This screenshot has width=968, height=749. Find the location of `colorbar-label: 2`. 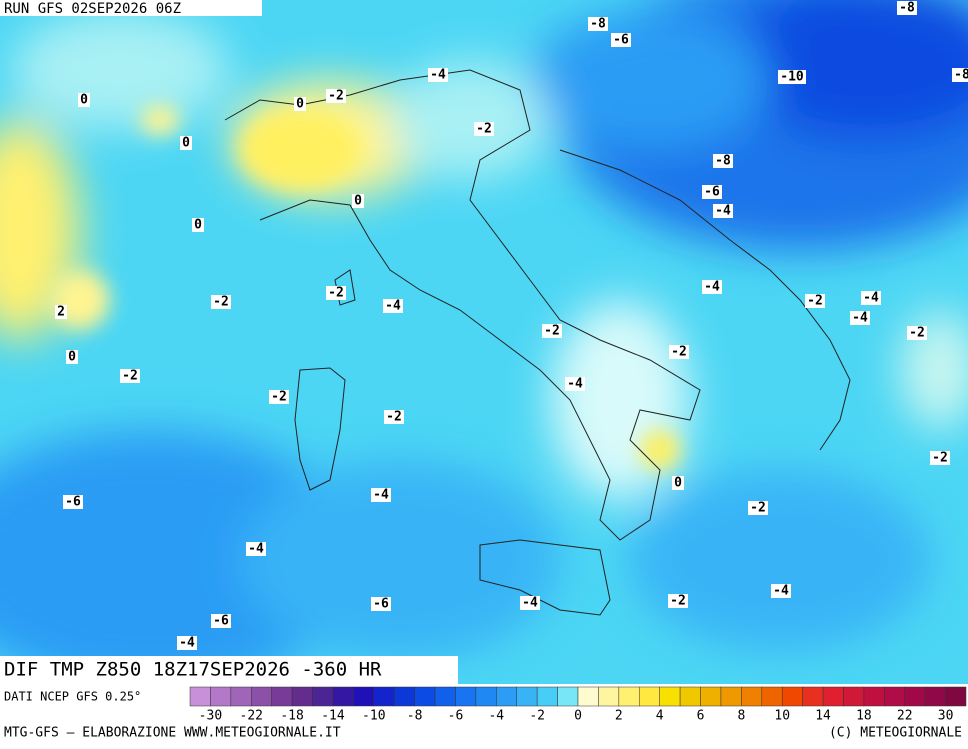

colorbar-label: 2 is located at coordinates (619, 716).